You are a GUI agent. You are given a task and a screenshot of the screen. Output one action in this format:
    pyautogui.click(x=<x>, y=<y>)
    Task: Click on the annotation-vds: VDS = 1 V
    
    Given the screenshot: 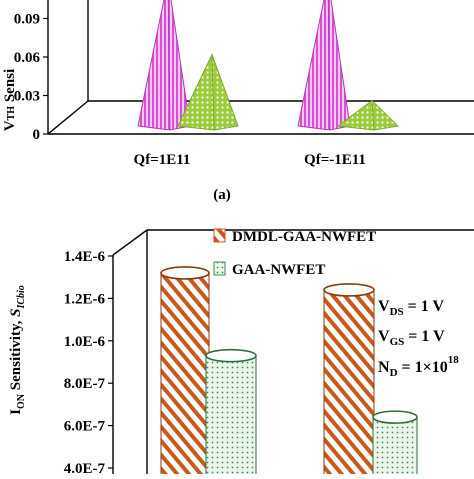 What is the action you would take?
    pyautogui.click(x=411, y=308)
    